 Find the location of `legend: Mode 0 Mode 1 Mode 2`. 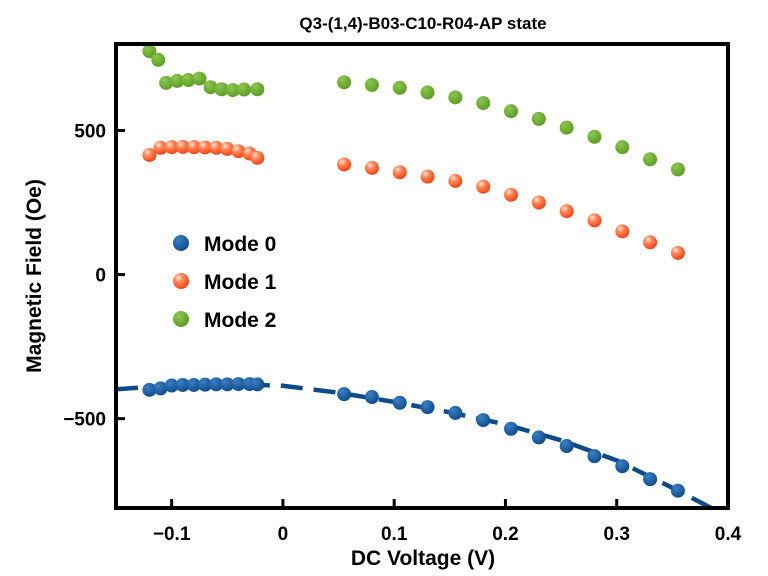

legend: Mode 0 Mode 1 Mode 2 is located at coordinates (225, 282).